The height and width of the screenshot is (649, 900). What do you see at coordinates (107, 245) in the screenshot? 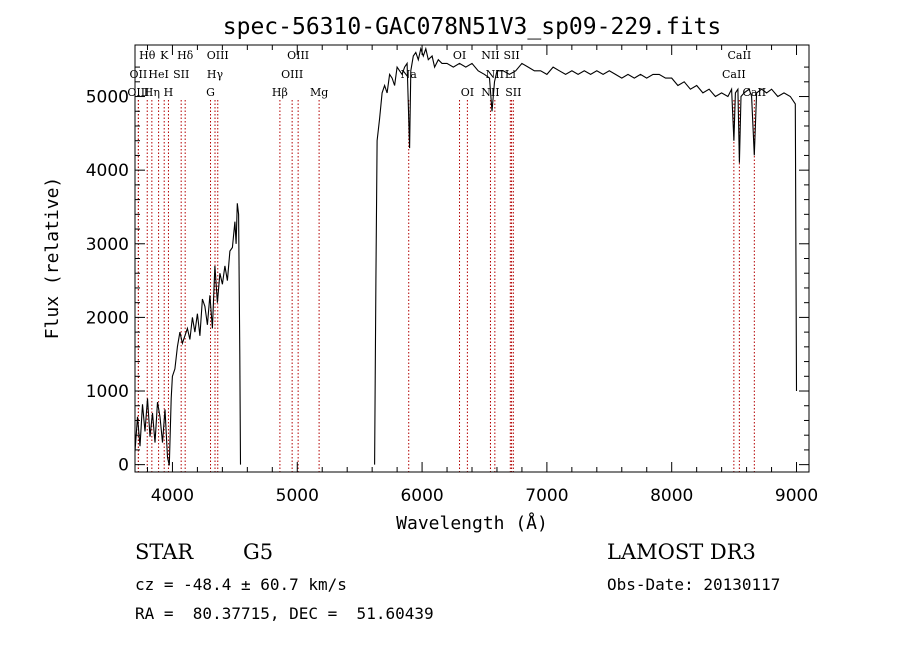
I see `y-tick-label: 3000` at bounding box center [107, 245].